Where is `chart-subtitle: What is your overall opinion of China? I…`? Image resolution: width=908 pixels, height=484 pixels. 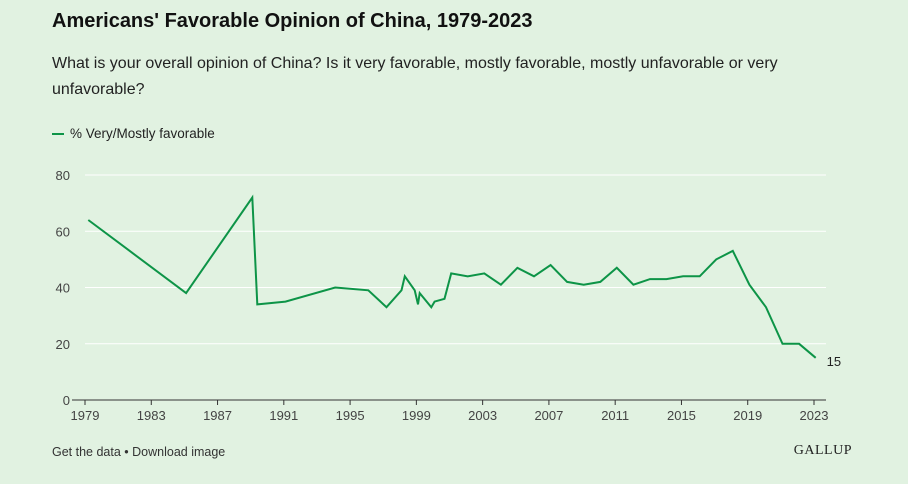
chart-subtitle: What is your overall opinion of China? I… is located at coordinates (415, 76).